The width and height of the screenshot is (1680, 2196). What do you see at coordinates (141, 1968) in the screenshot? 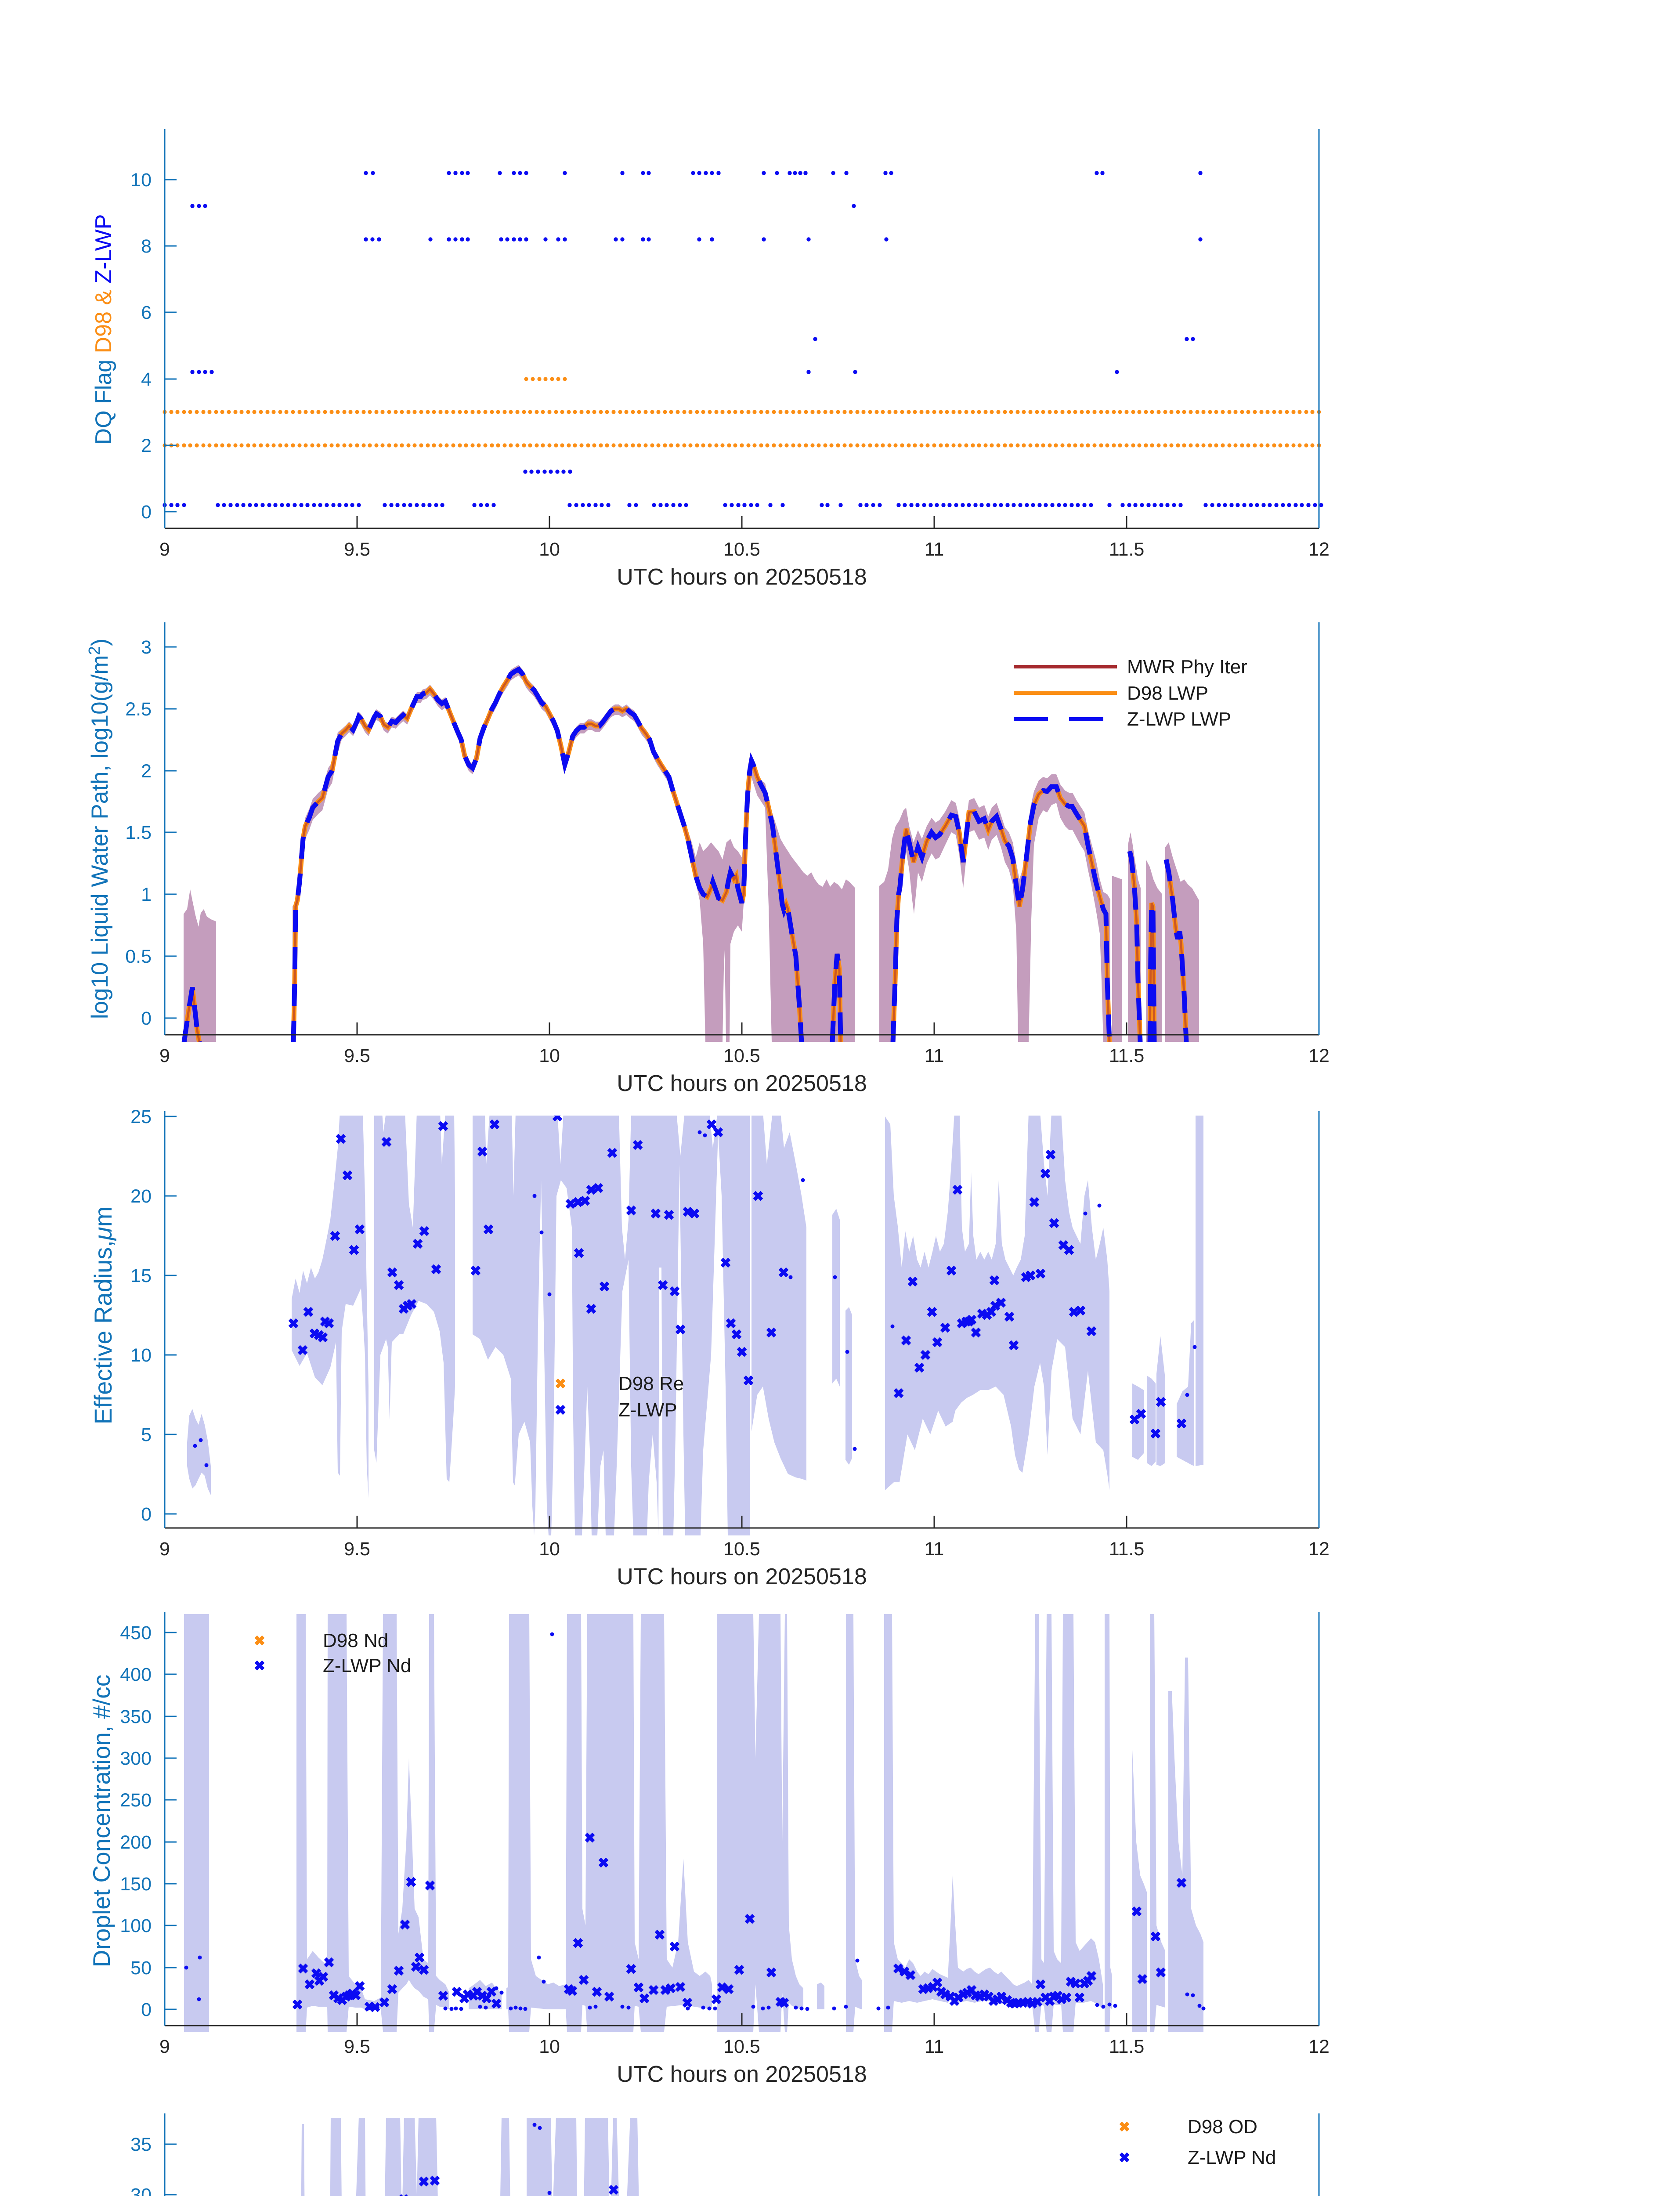
I see `svg-text: 50` at bounding box center [141, 1968].